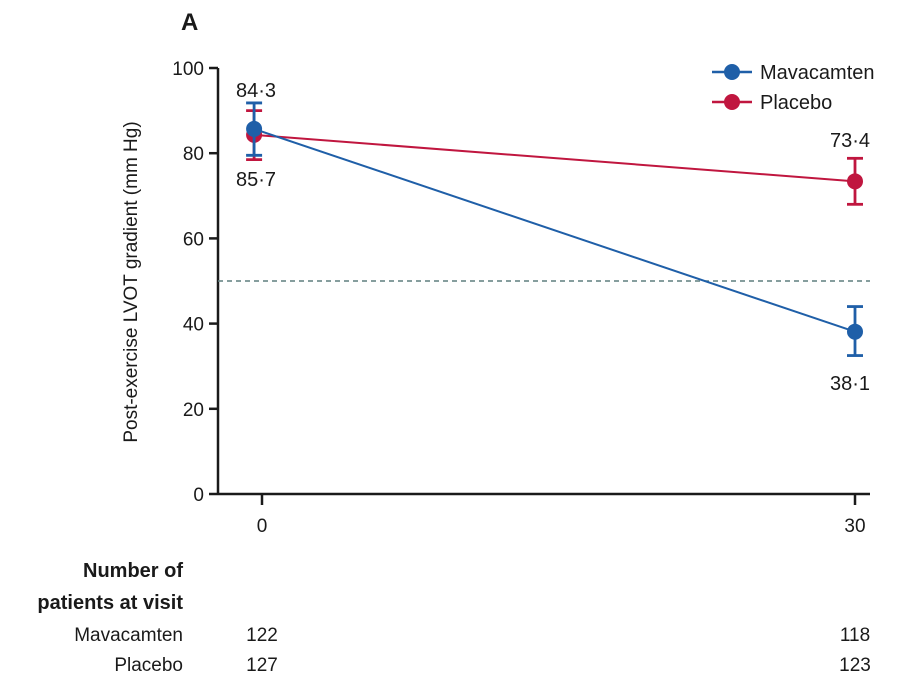 The width and height of the screenshot is (898, 689). Describe the element at coordinates (732, 72) in the screenshot. I see `legend-marker-mavacamten` at that location.